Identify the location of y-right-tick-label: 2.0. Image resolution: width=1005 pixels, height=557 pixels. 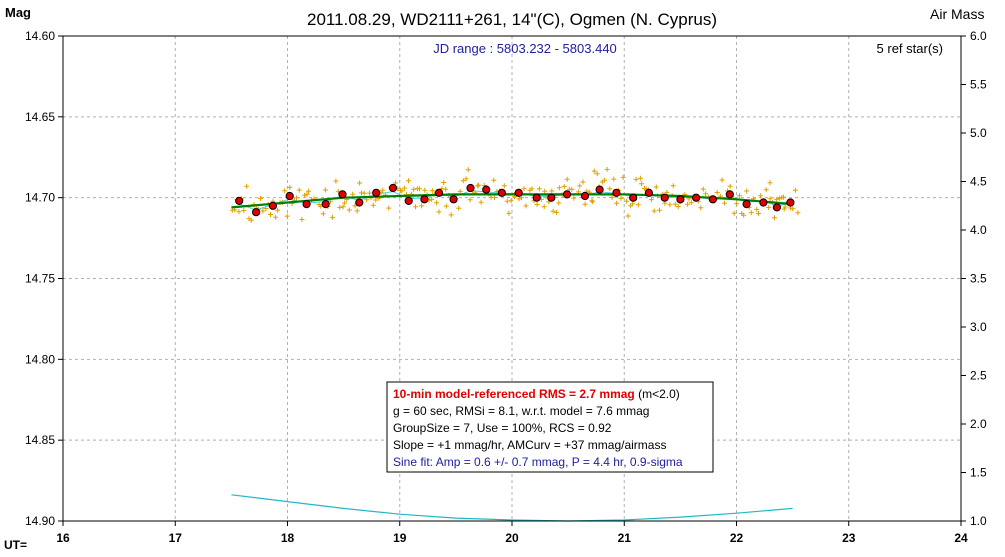
(978, 424).